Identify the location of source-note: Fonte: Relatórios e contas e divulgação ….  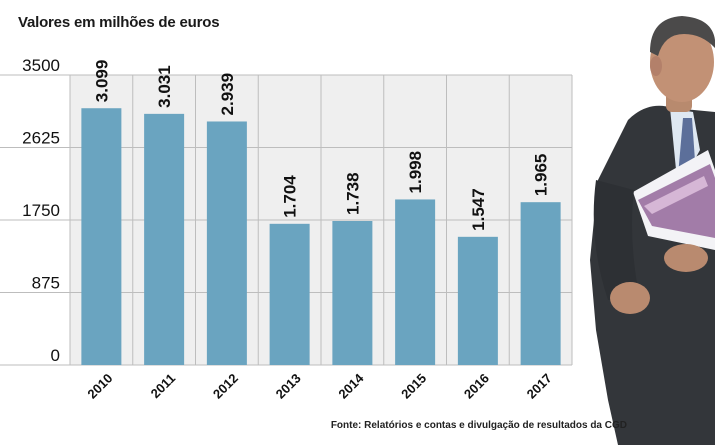
(478, 425).